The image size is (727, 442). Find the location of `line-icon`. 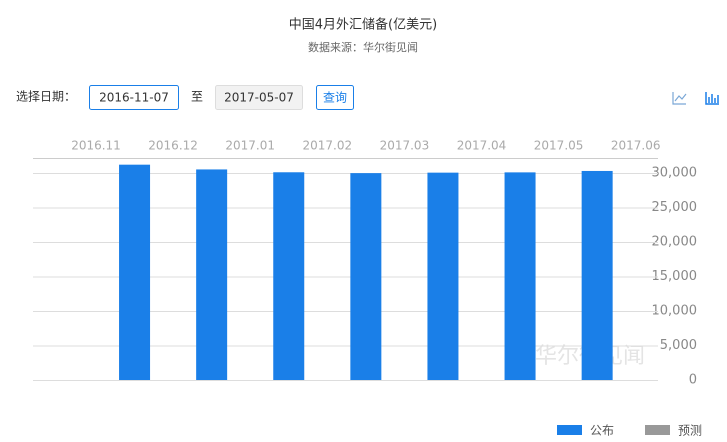

line-icon is located at coordinates (679, 98).